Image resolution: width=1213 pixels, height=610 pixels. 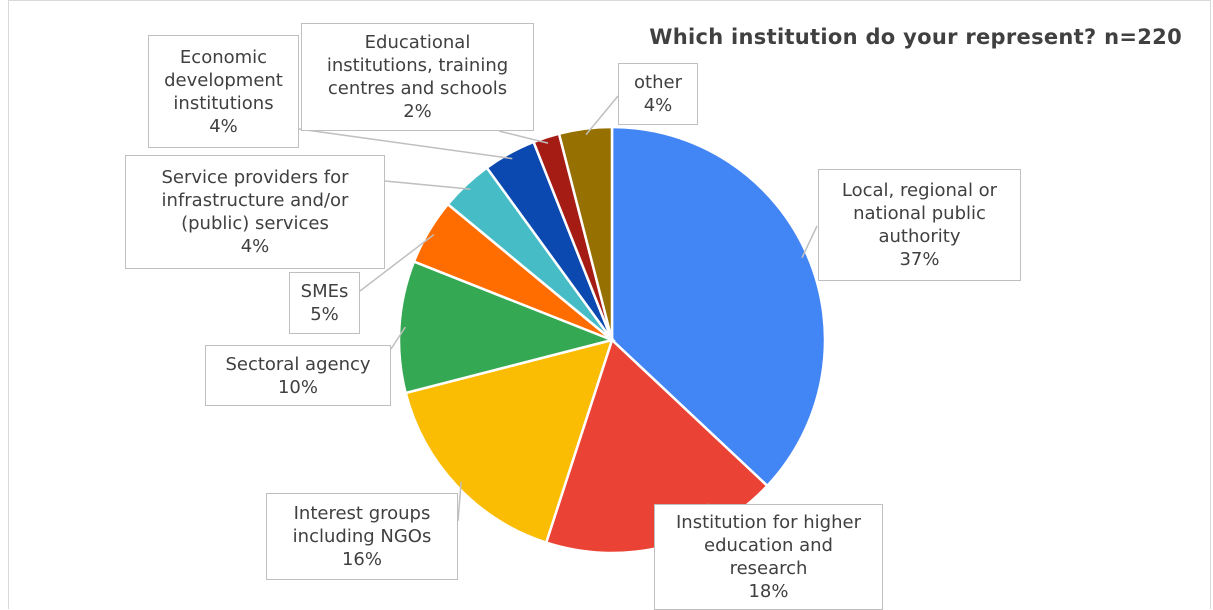 What do you see at coordinates (362, 513) in the screenshot?
I see `slice-label-text: Interest groups` at bounding box center [362, 513].